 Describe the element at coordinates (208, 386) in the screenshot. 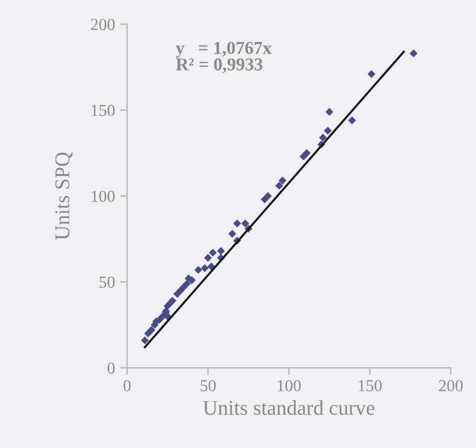

I see `x-tick-label: 50` at that location.